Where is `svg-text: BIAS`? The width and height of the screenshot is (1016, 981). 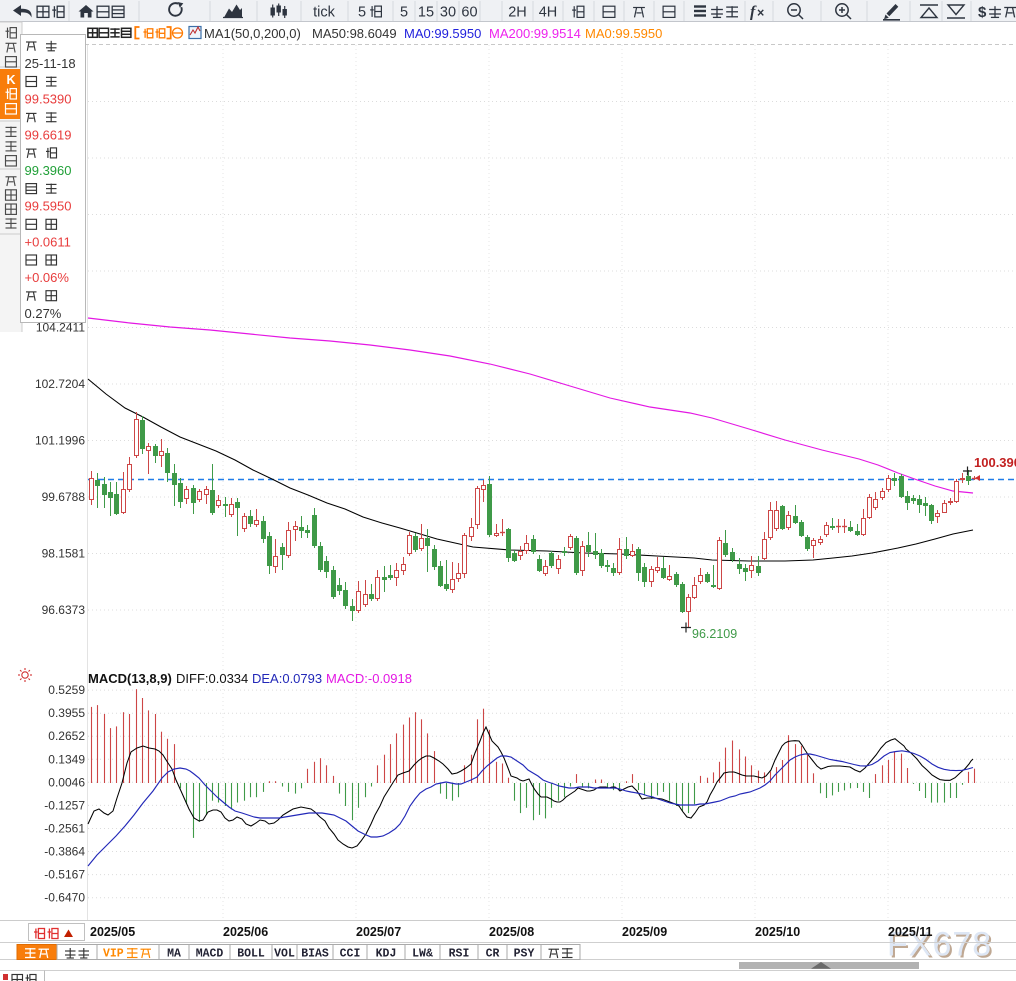
svg-text: BIAS is located at coordinates (315, 954).